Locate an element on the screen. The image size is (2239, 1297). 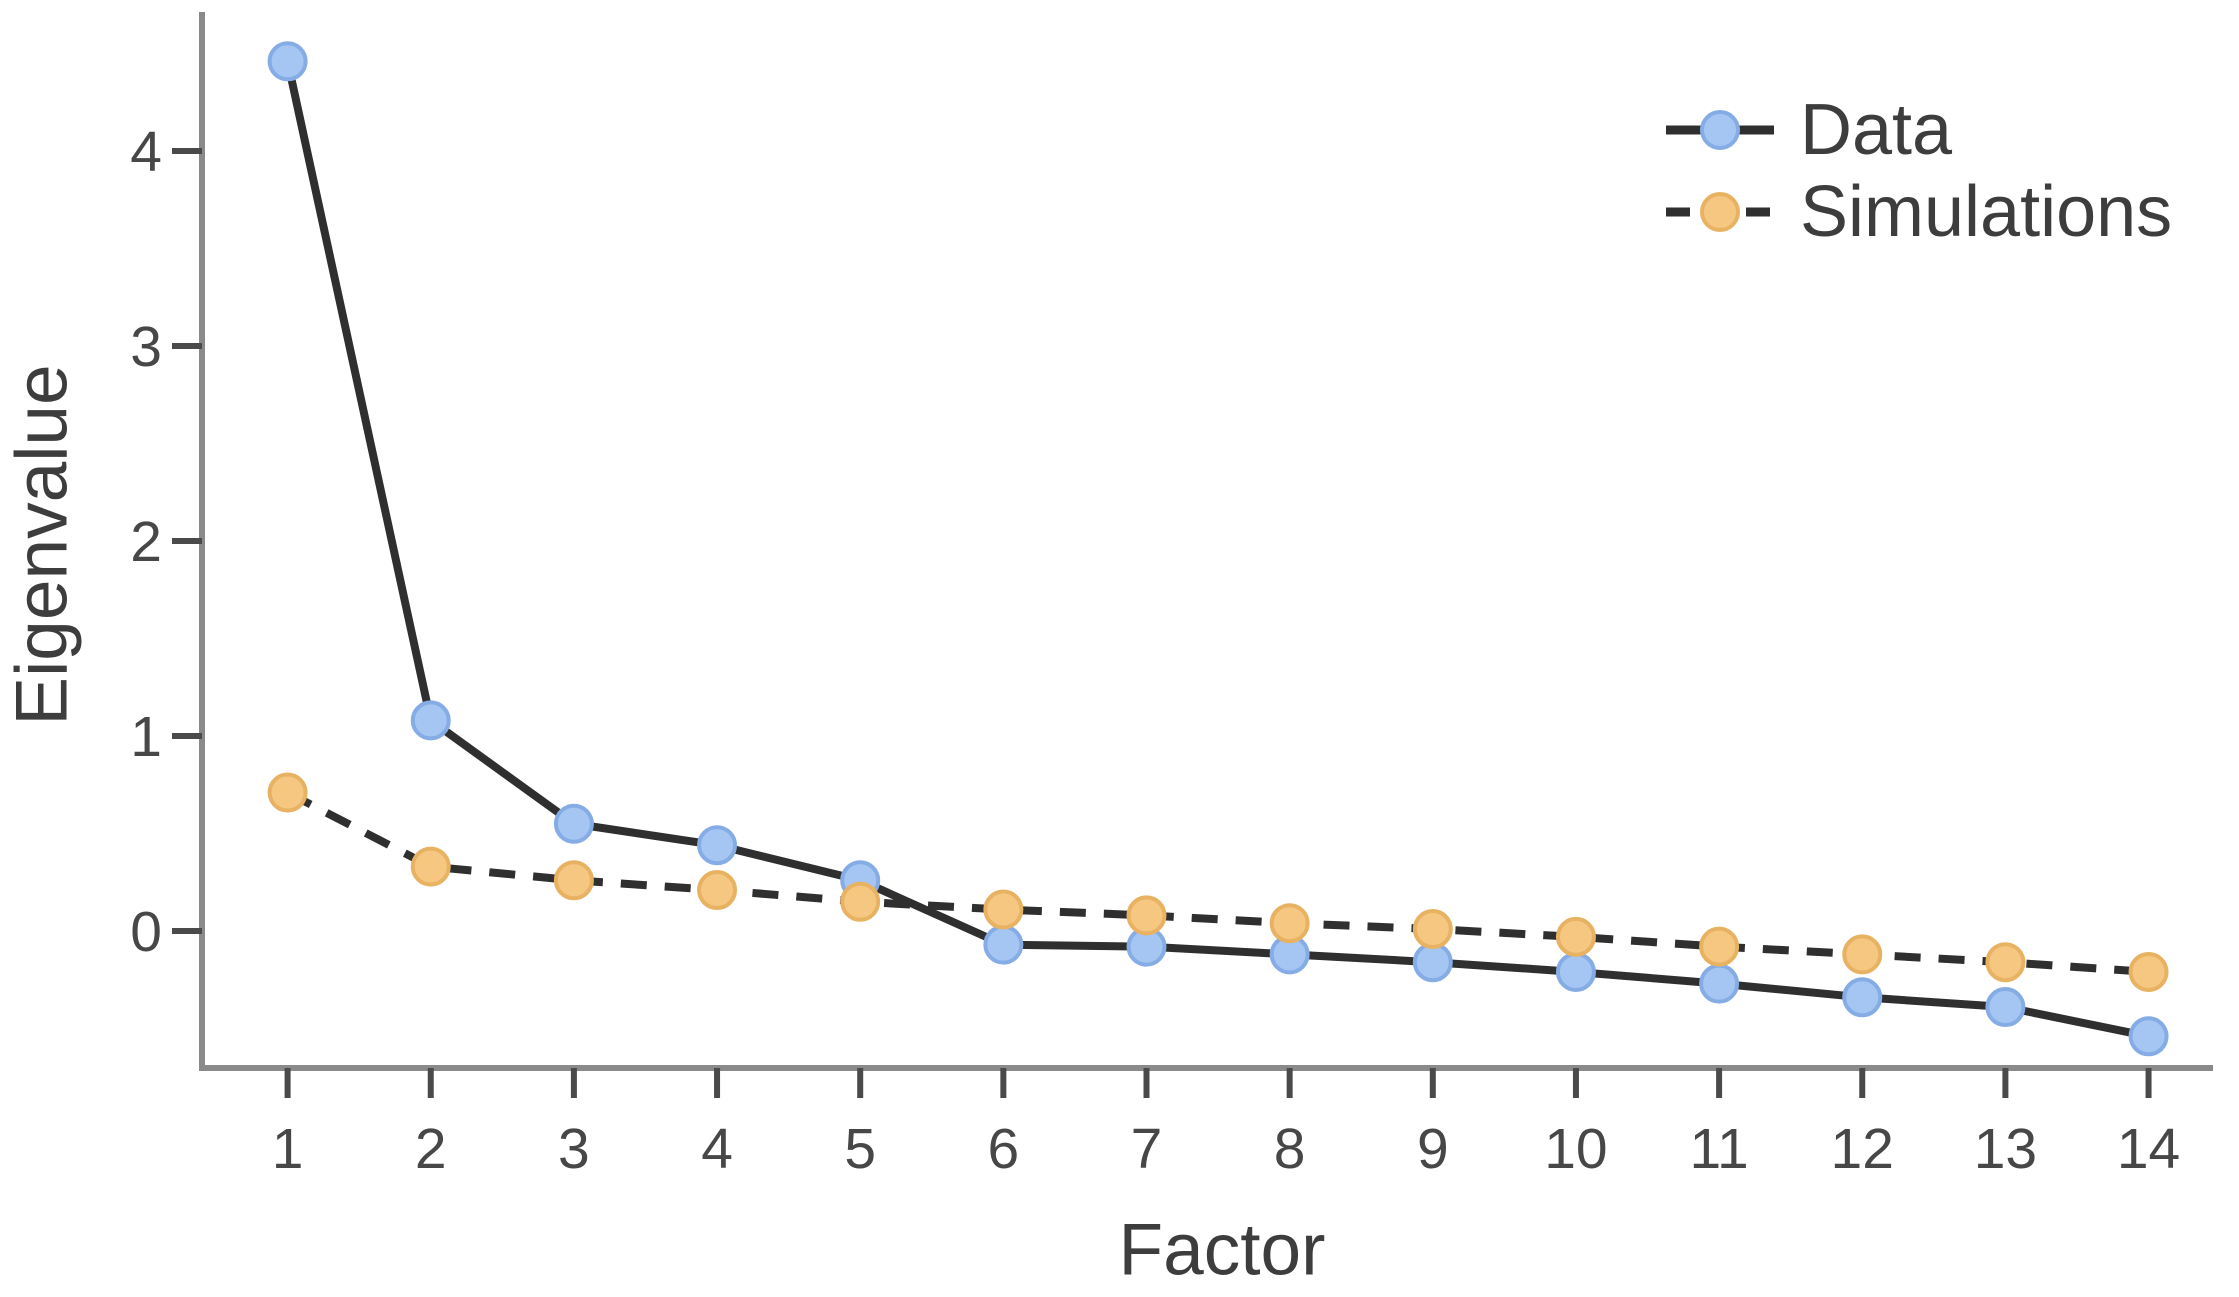
x-tick-label: 3 is located at coordinates (574, 1149).